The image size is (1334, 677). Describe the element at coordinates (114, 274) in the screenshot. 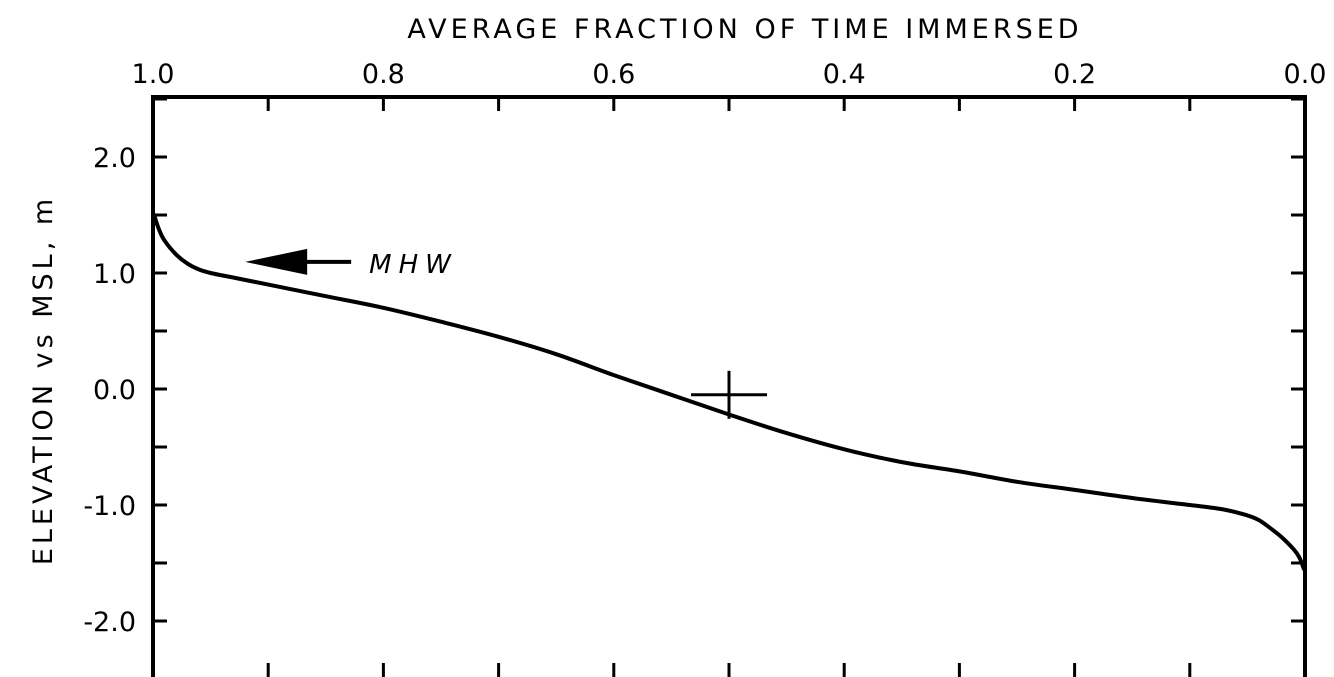

I see `y-tick-label: 1.0` at that location.